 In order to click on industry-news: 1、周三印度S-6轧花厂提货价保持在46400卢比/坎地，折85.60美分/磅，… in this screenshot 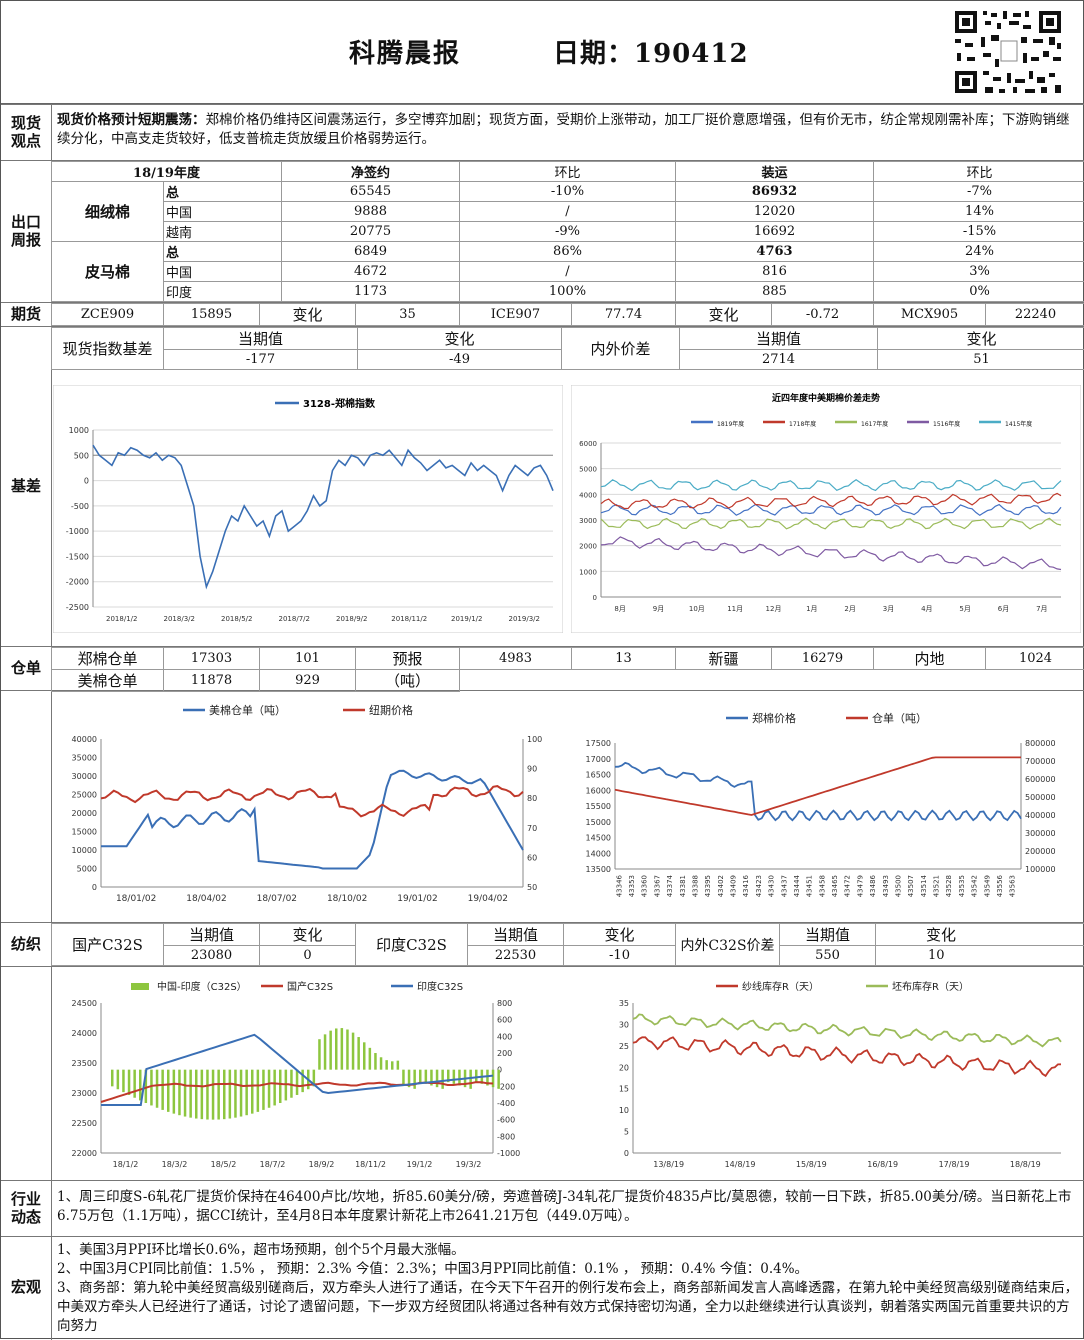, I will do `click(569, 1207)`.